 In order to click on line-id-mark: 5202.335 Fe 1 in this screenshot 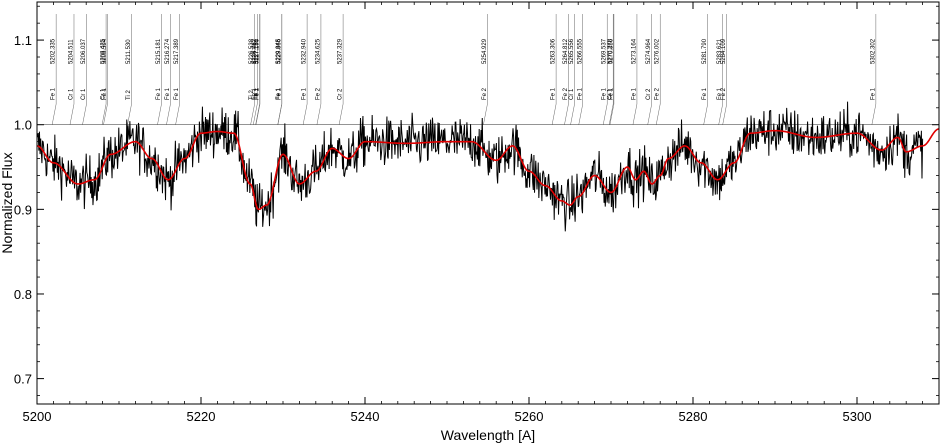, I will do `click(54, 69)`.